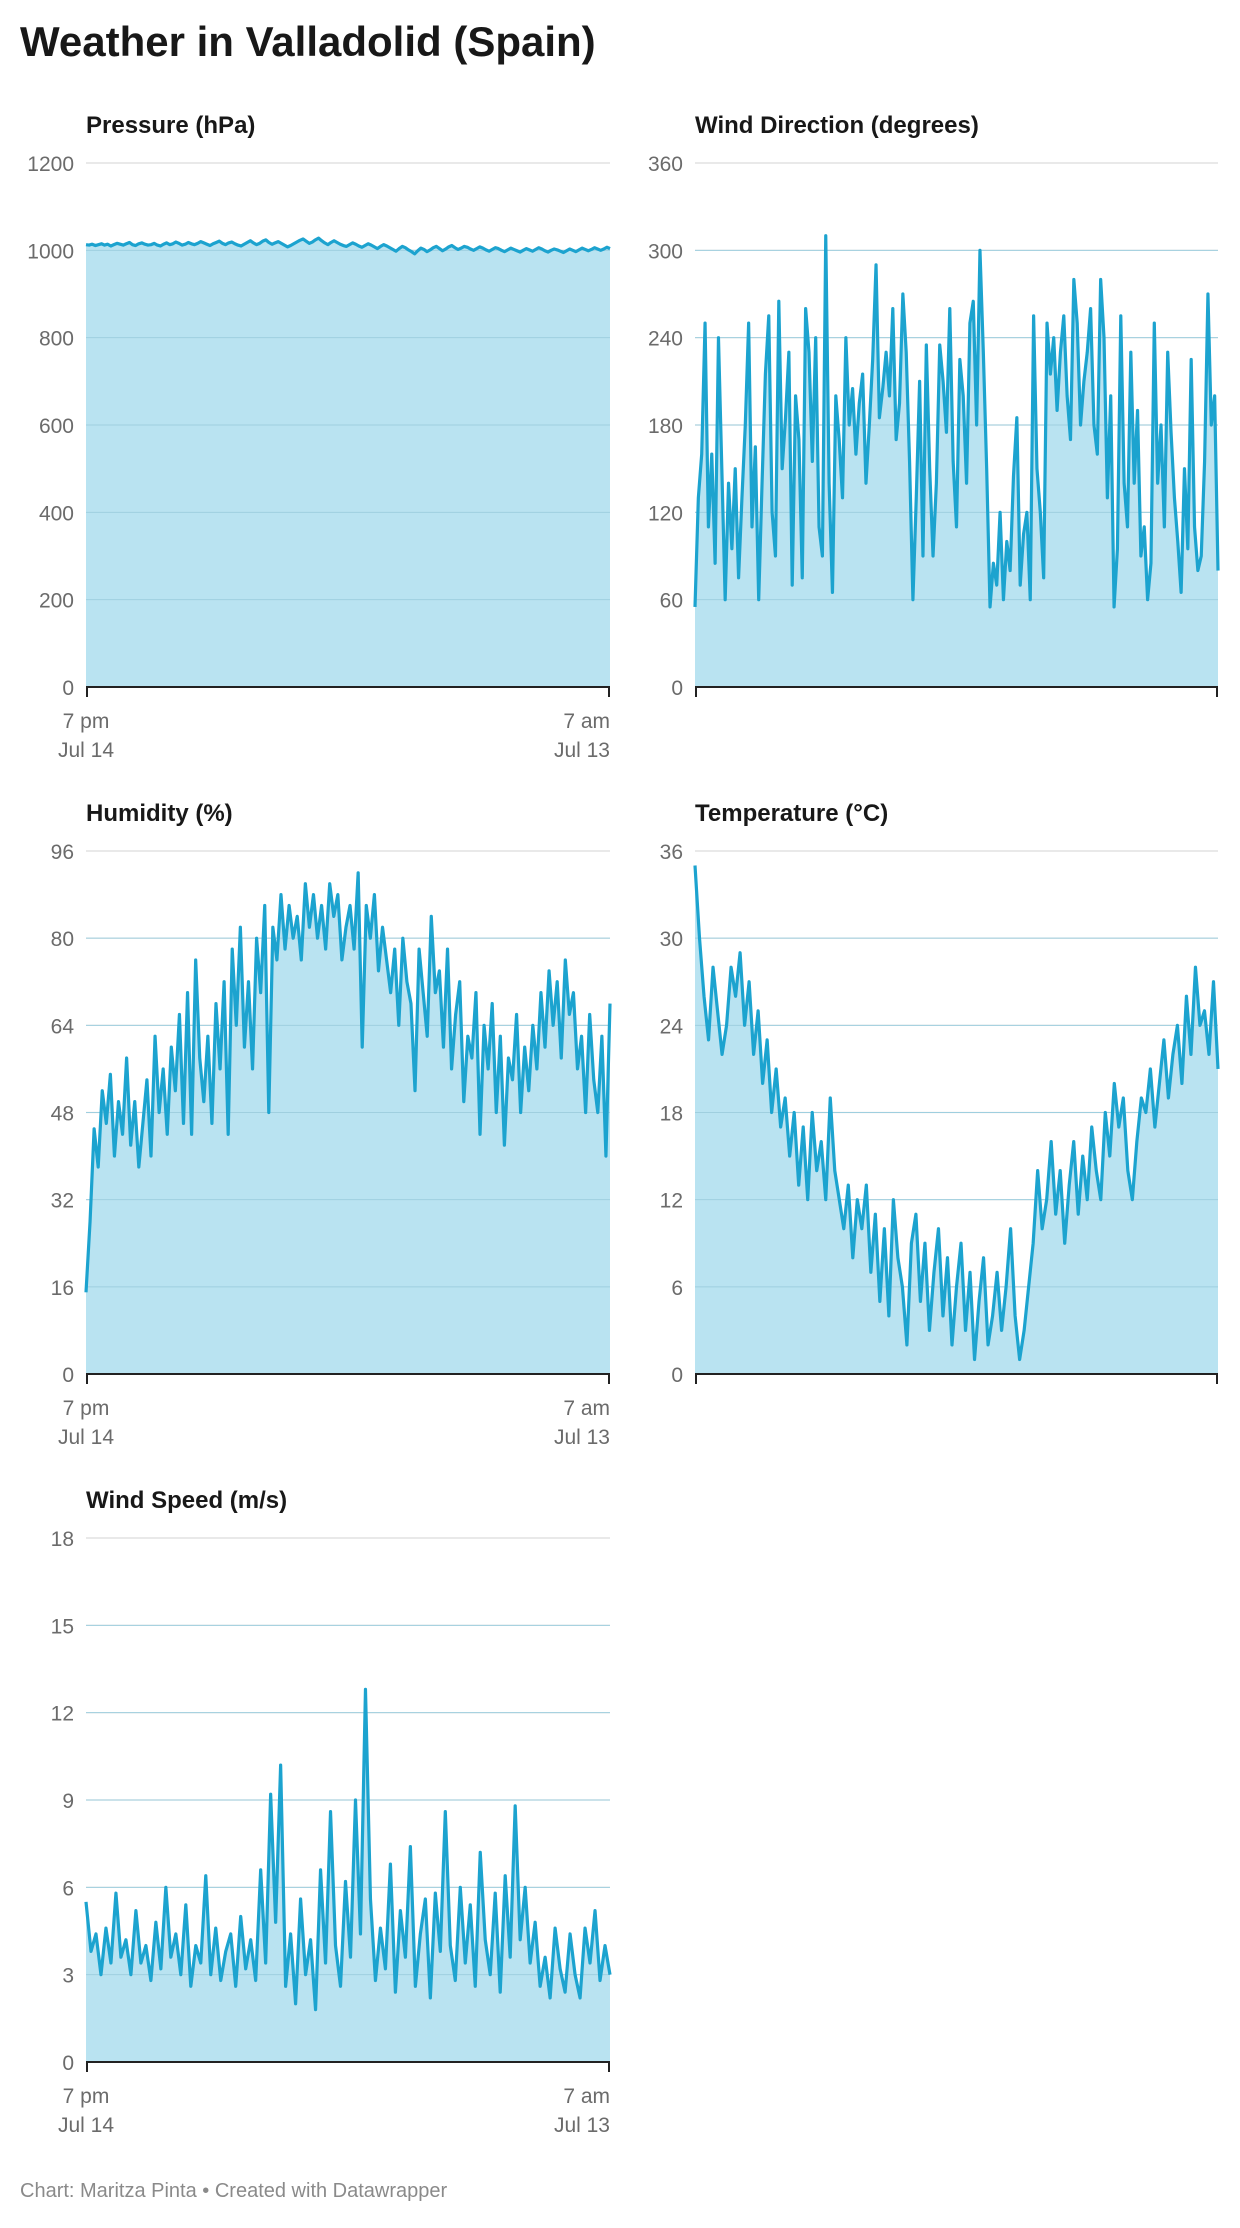  What do you see at coordinates (56, 339) in the screenshot?
I see `y-tick-label: 800` at bounding box center [56, 339].